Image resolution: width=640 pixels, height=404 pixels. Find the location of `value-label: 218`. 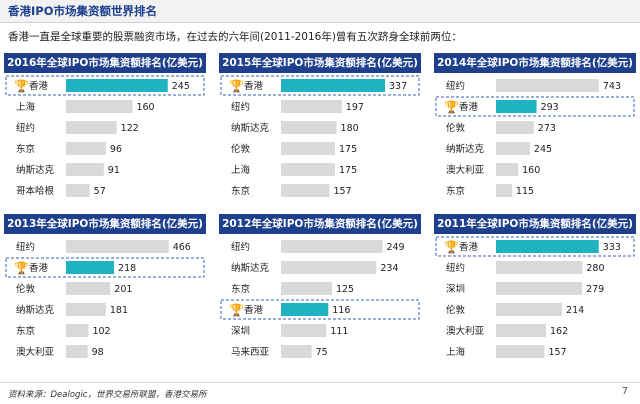

value-label: 218 is located at coordinates (127, 268).